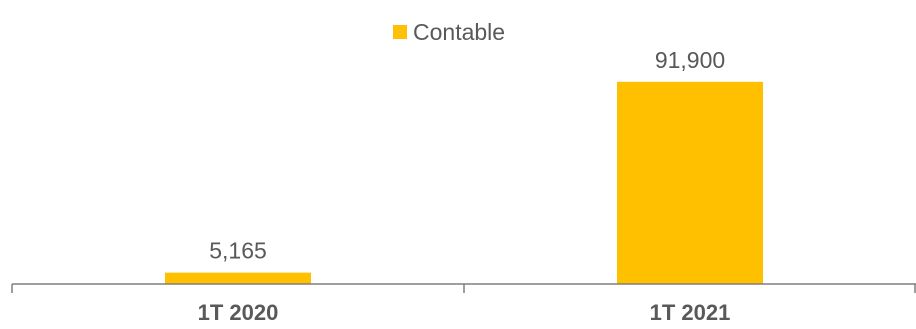  Describe the element at coordinates (238, 251) in the screenshot. I see `value-label-1: 5,165` at that location.